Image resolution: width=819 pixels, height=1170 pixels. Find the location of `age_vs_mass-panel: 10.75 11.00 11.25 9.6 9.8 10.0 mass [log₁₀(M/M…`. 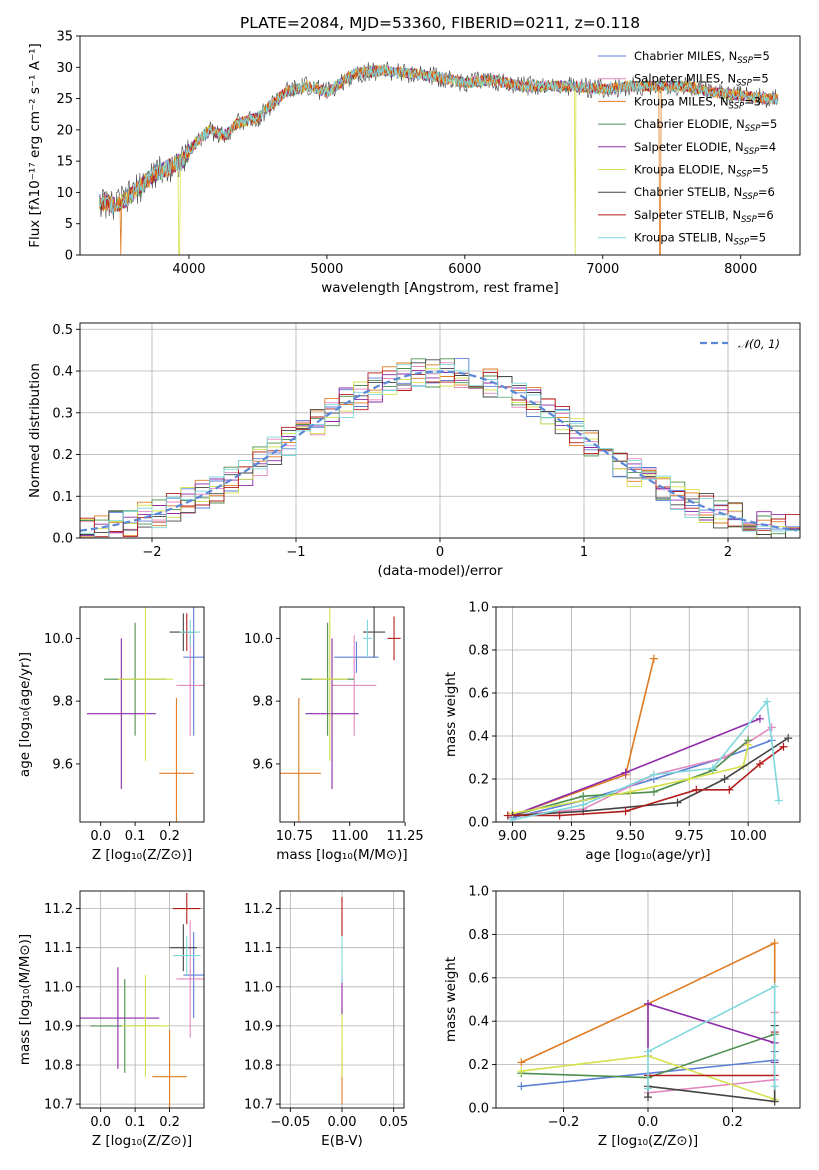

age_vs_mass-panel: 10.75 11.00 11.25 9.6 9.8 10.0 mass [log₁₀(M/M… is located at coordinates (334, 734).